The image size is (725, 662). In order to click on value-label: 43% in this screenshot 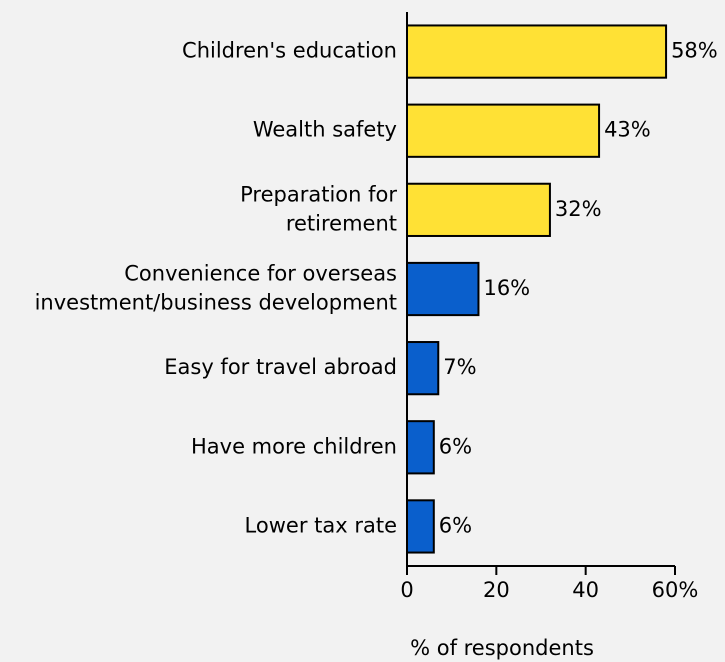, I will do `click(627, 130)`.